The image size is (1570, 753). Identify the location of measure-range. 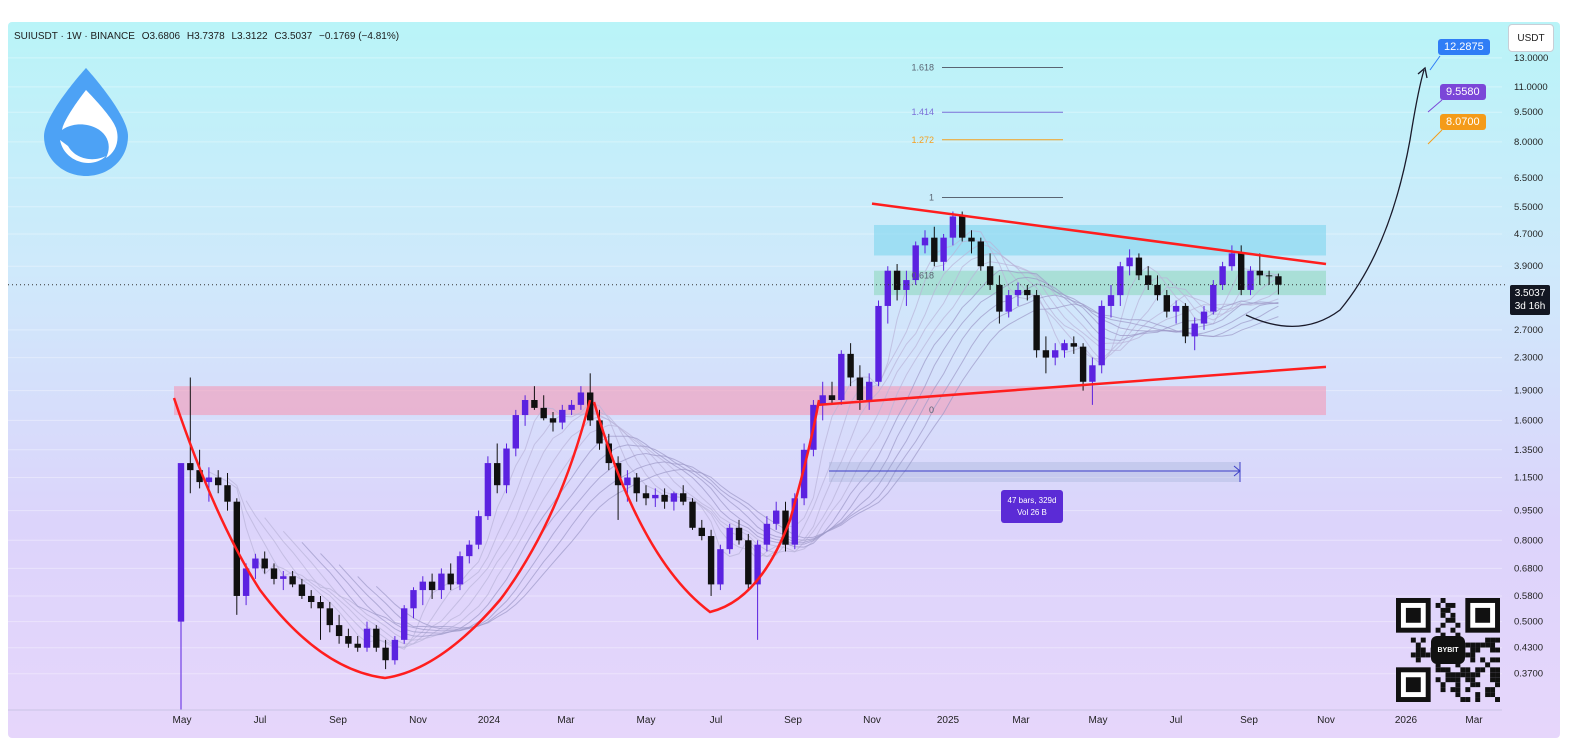
(1034, 472).